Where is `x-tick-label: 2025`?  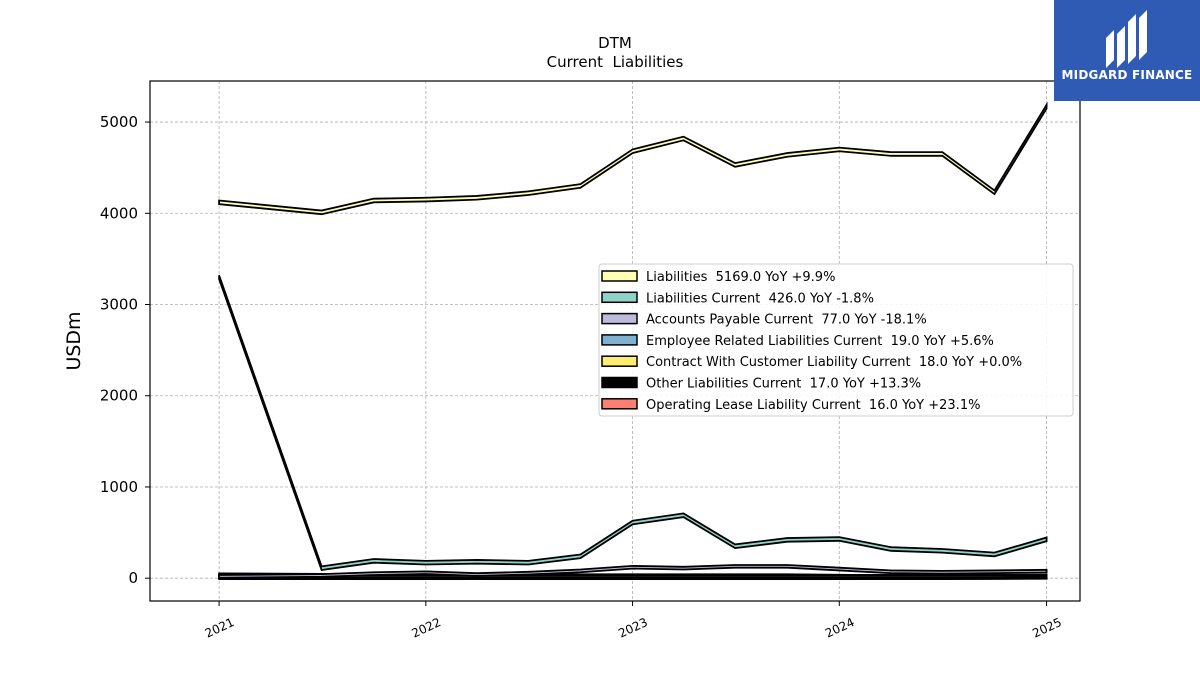 x-tick-label: 2025 is located at coordinates (1047, 628).